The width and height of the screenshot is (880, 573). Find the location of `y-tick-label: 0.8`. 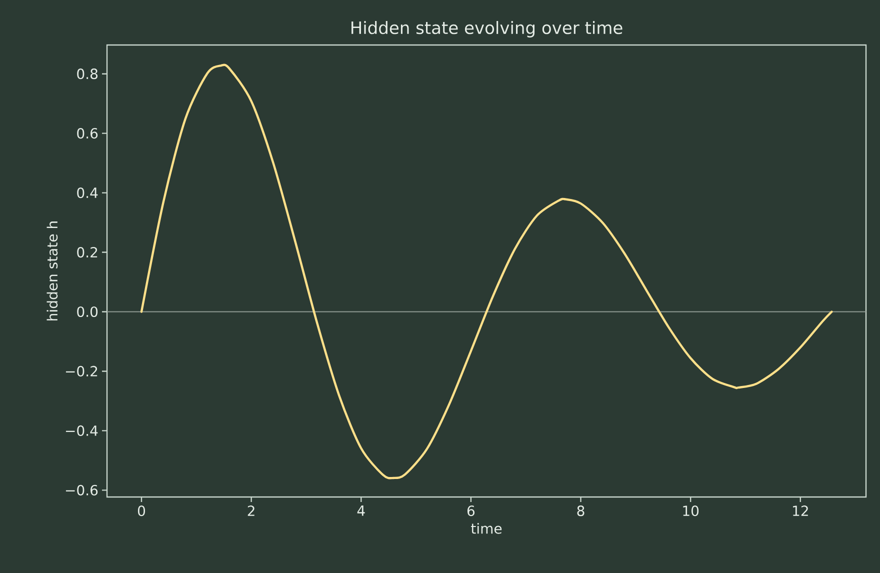

y-tick-label: 0.8 is located at coordinates (87, 74).